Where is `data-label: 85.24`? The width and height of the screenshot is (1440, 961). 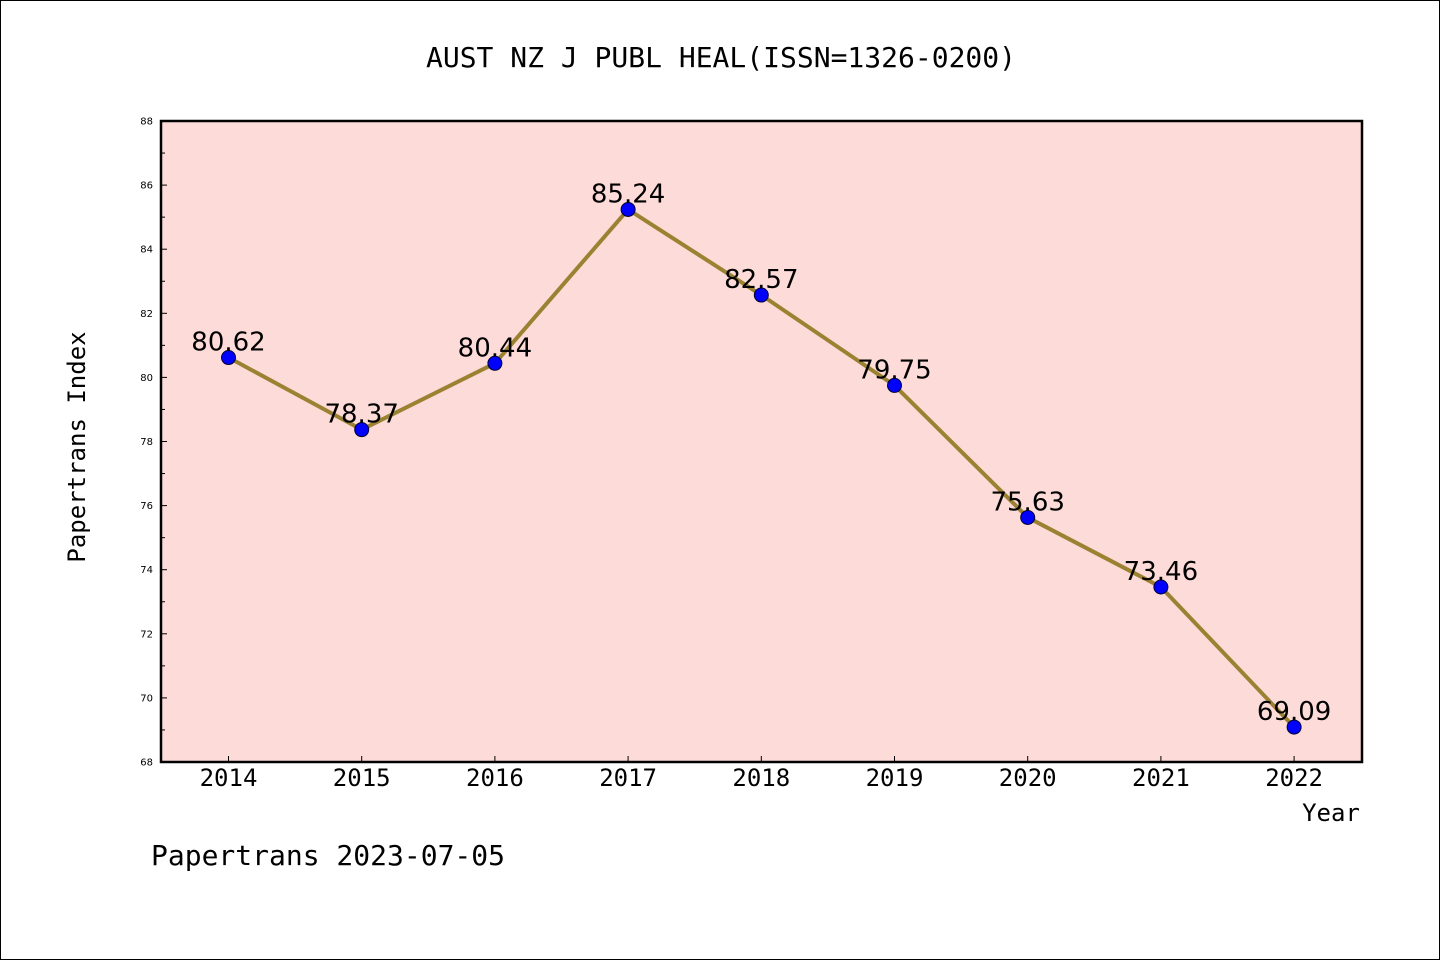
data-label: 85.24 is located at coordinates (628, 194).